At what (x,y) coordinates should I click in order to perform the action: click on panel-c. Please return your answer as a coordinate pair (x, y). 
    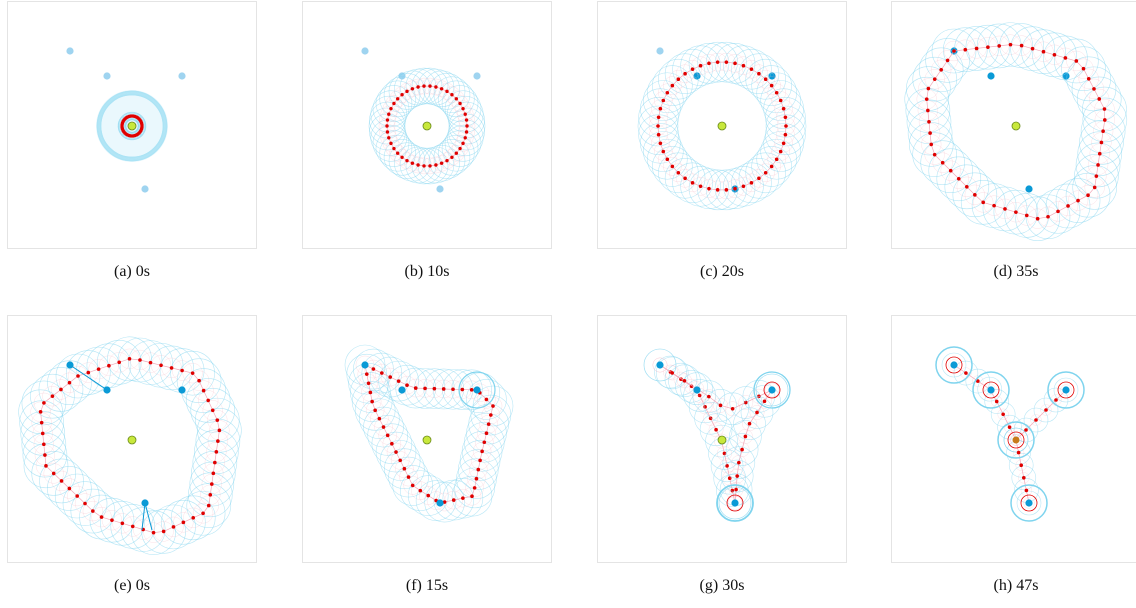
    Looking at the image, I should click on (722, 125).